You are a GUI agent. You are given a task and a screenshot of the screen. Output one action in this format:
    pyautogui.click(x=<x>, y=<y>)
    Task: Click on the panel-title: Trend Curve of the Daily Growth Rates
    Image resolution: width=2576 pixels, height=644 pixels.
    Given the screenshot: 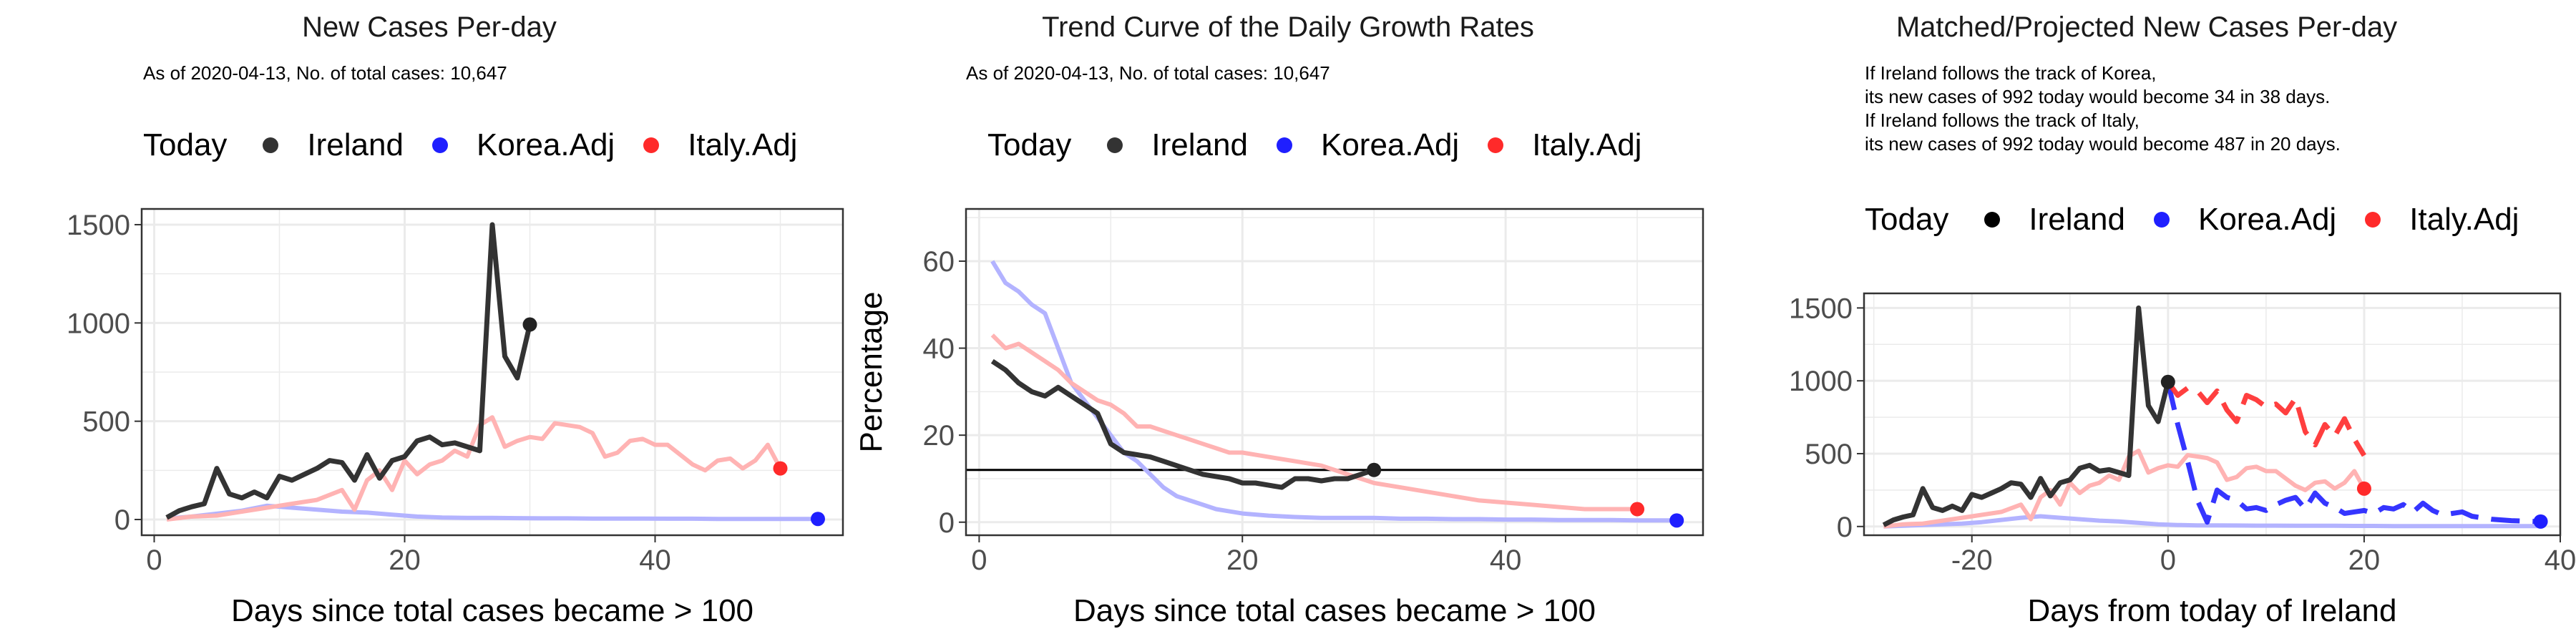 What is the action you would take?
    pyautogui.click(x=1288, y=27)
    